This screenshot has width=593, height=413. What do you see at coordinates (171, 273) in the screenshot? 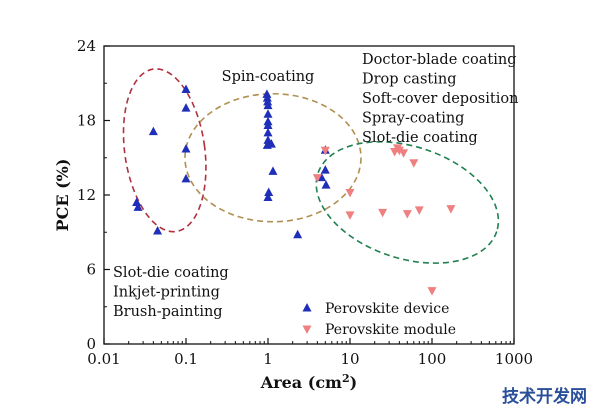
I see `annotation-left-line: Slot-die coating` at bounding box center [171, 273].